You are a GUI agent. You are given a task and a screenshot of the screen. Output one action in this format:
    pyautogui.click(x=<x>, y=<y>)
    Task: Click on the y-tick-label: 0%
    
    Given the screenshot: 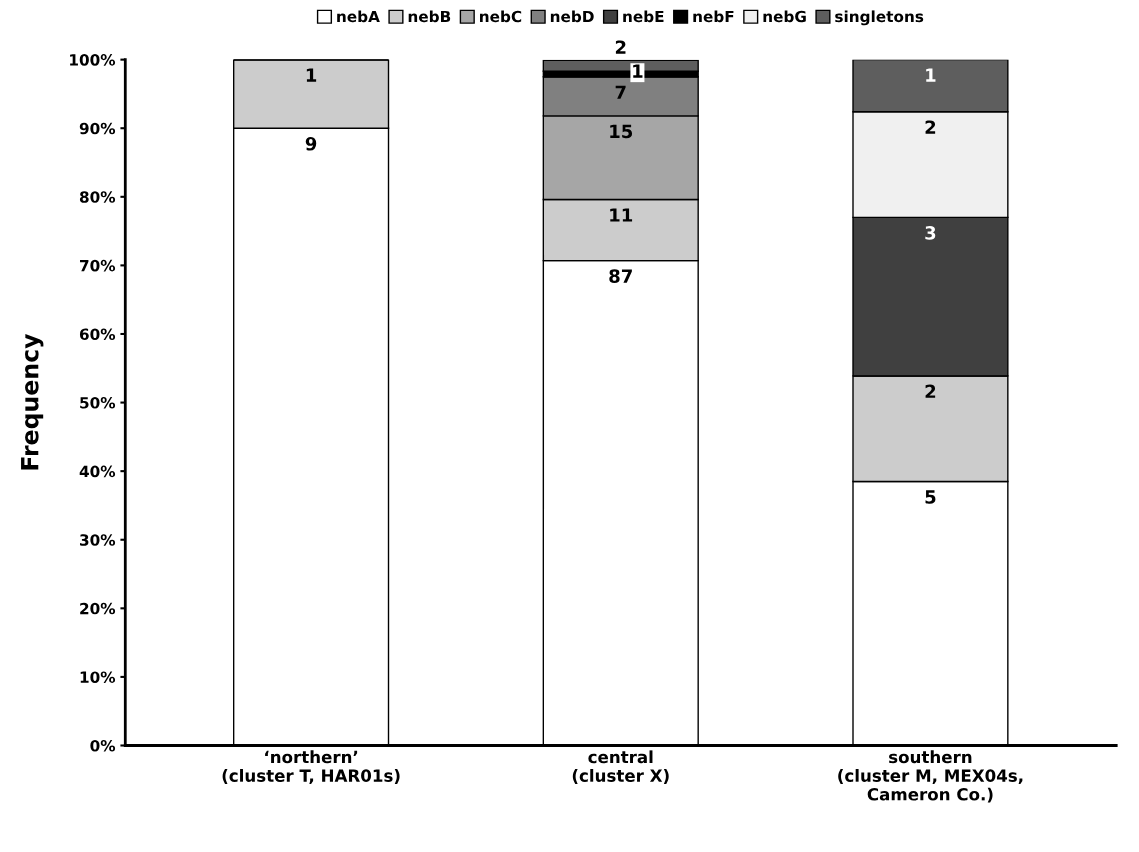 What is the action you would take?
    pyautogui.click(x=103, y=745)
    